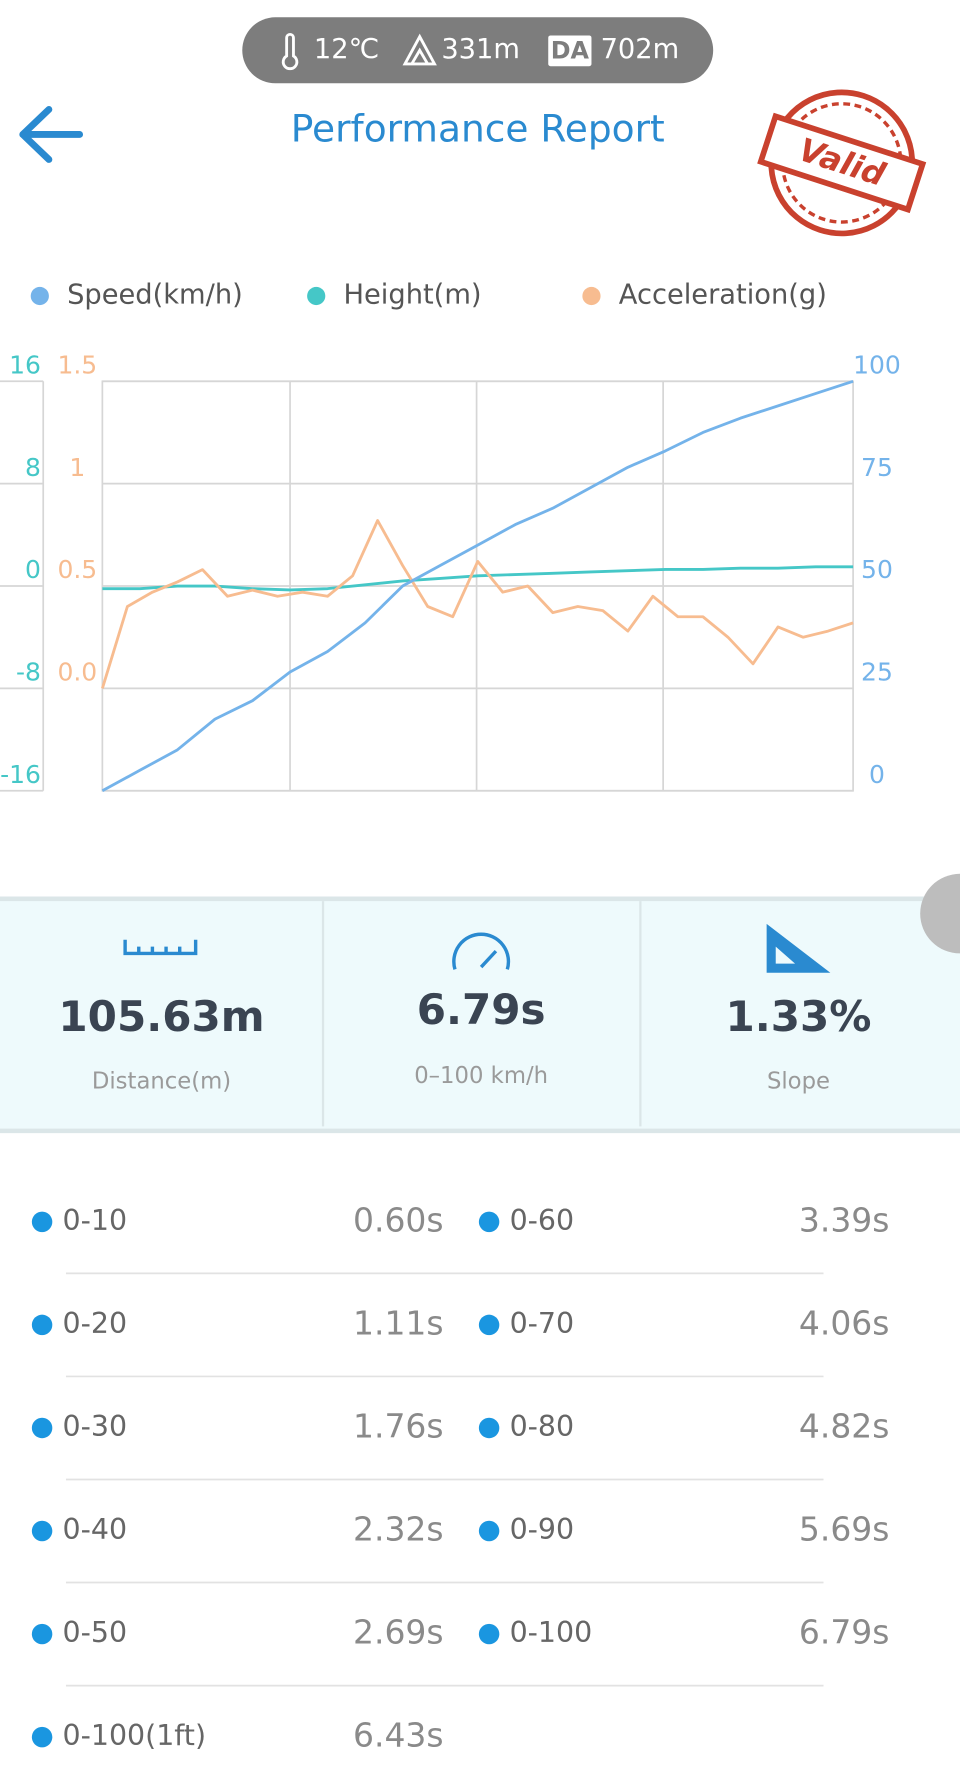 This screenshot has height=1784, width=960. What do you see at coordinates (551, 1632) in the screenshot?
I see `split-name: 0-100` at bounding box center [551, 1632].